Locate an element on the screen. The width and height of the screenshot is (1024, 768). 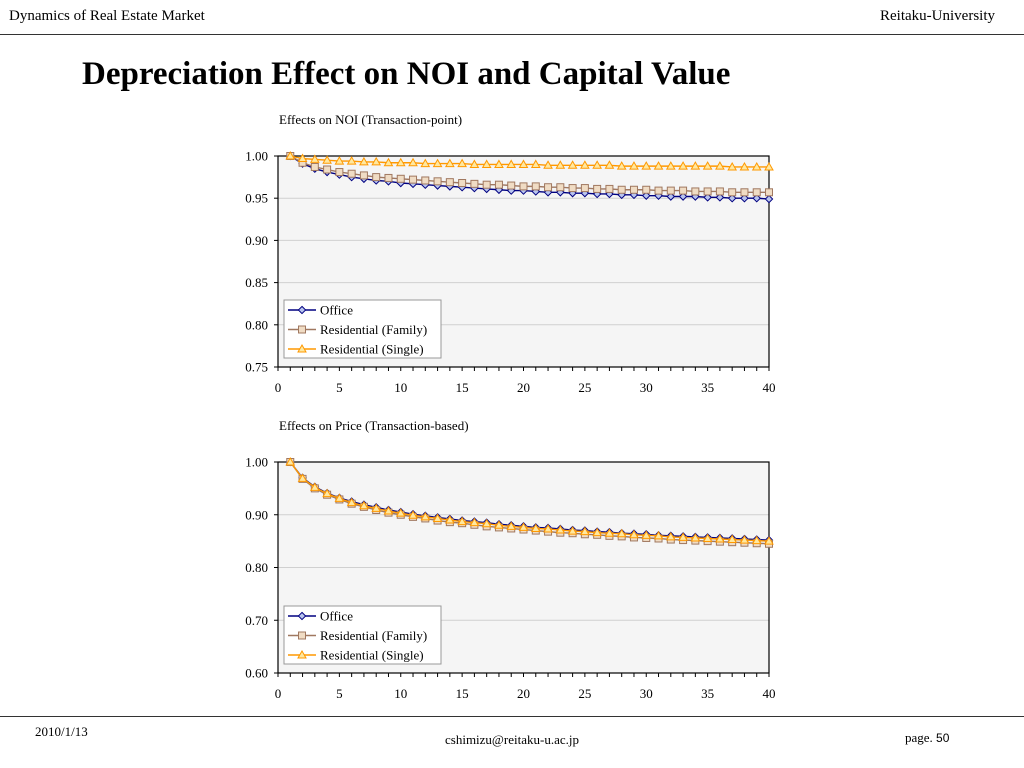
page-number: 50 is located at coordinates (943, 738).